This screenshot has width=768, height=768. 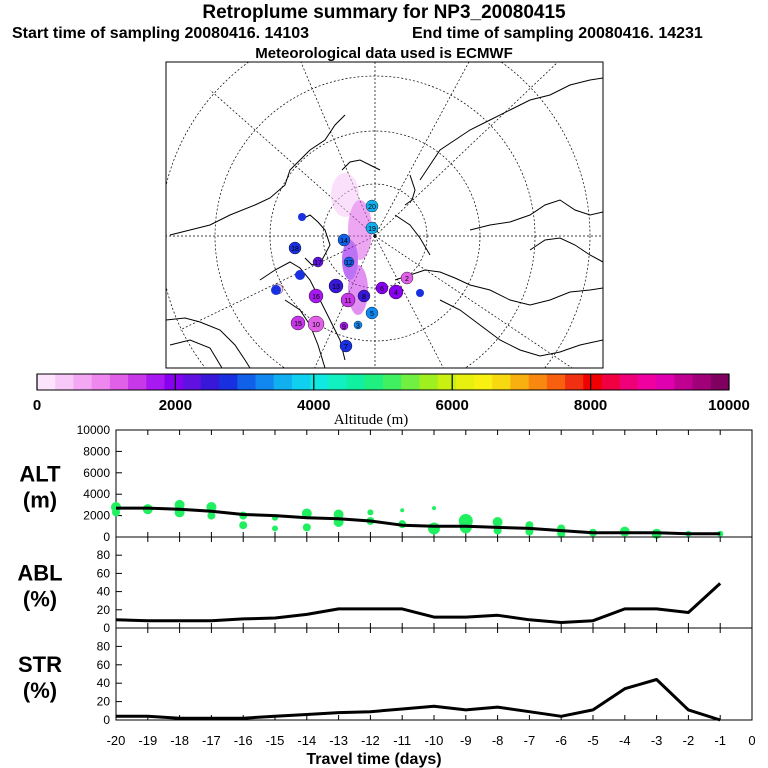 I want to click on x-tick-label: -4, so click(x=625, y=740).